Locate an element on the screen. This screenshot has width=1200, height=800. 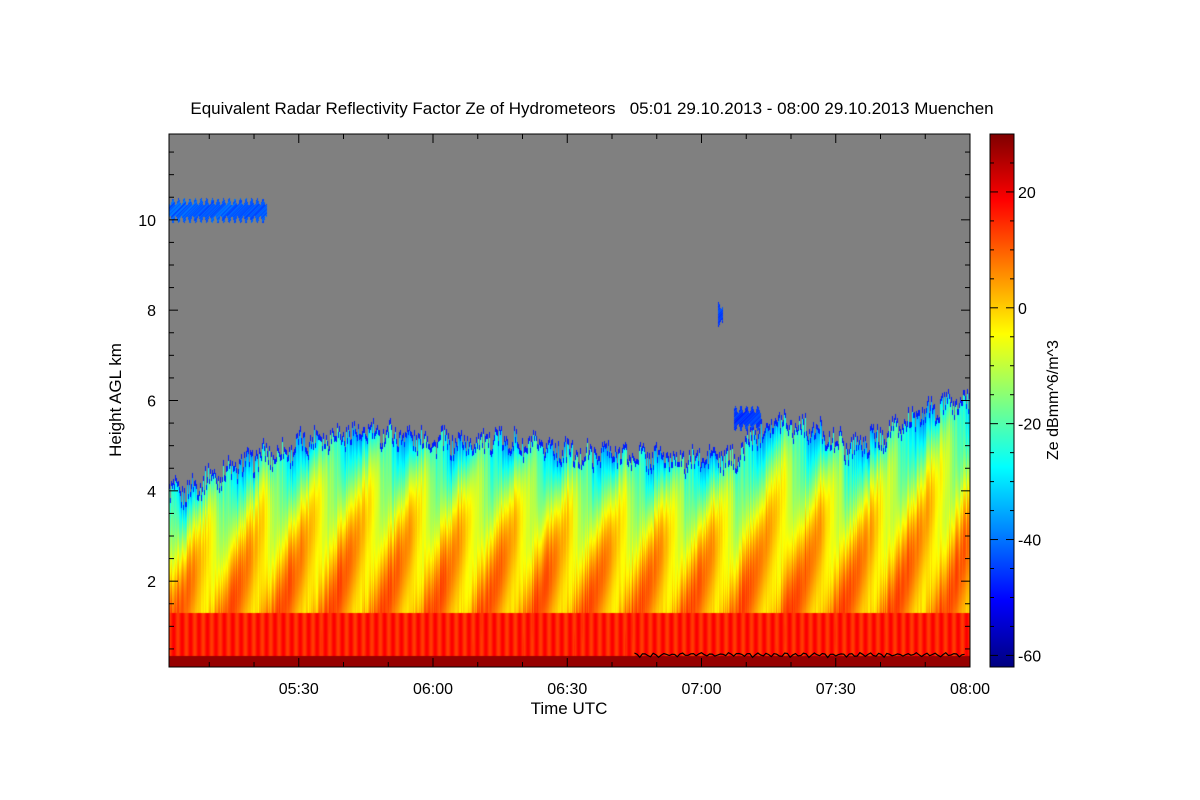
x-tick-label: 08:00 is located at coordinates (970, 689).